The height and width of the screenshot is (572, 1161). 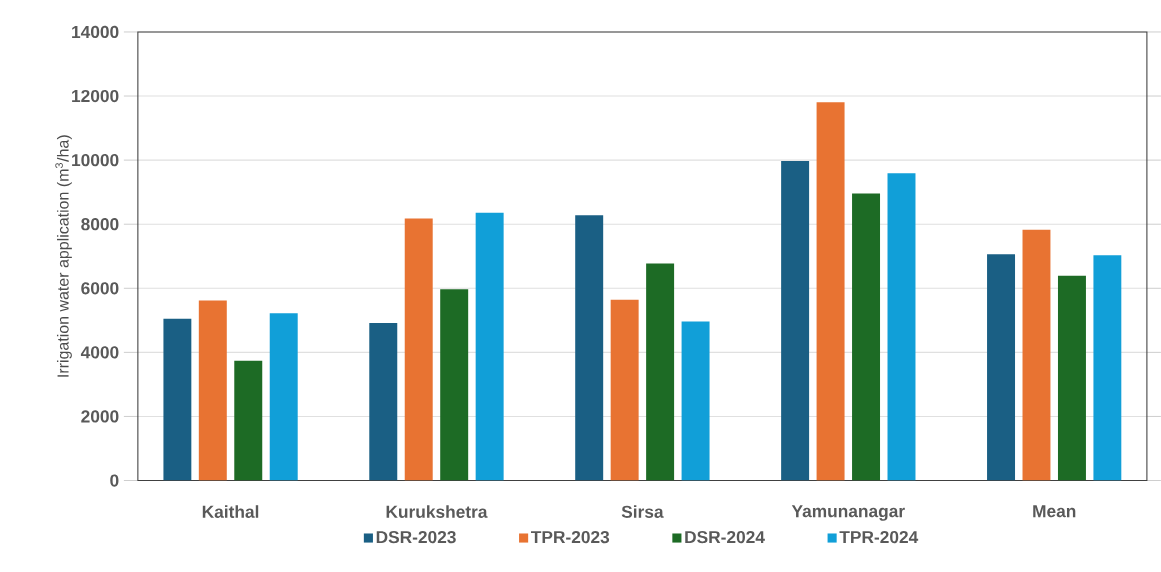 What do you see at coordinates (437, 511) in the screenshot?
I see `x-tick-label: Kurukshetra` at bounding box center [437, 511].